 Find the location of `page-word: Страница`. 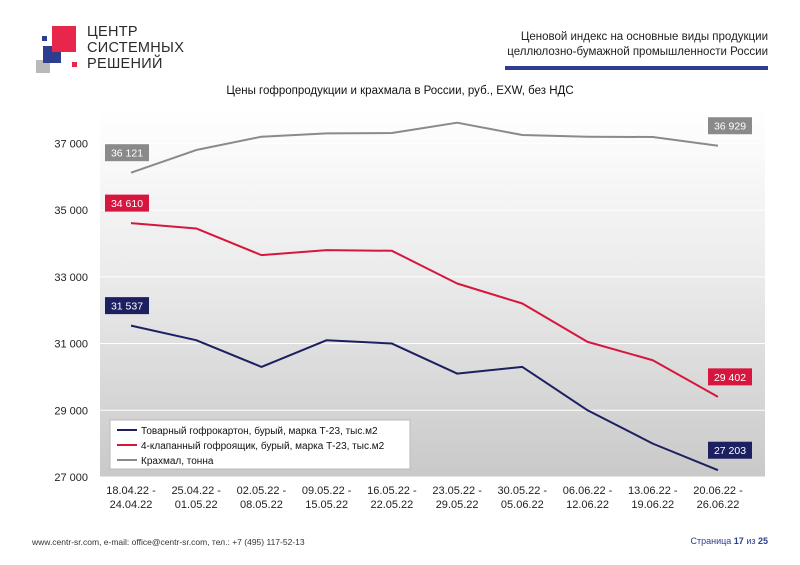

page-word: Страница is located at coordinates (711, 541).